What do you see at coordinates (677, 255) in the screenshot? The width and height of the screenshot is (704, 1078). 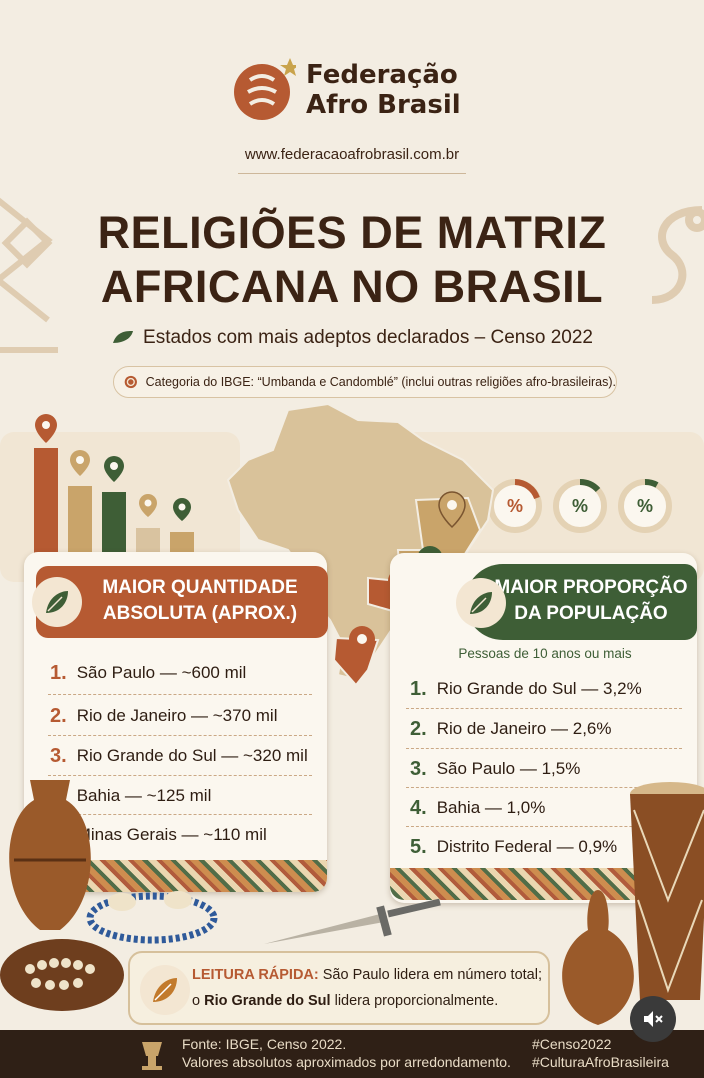 I see `adinkra-motif-right-icon` at bounding box center [677, 255].